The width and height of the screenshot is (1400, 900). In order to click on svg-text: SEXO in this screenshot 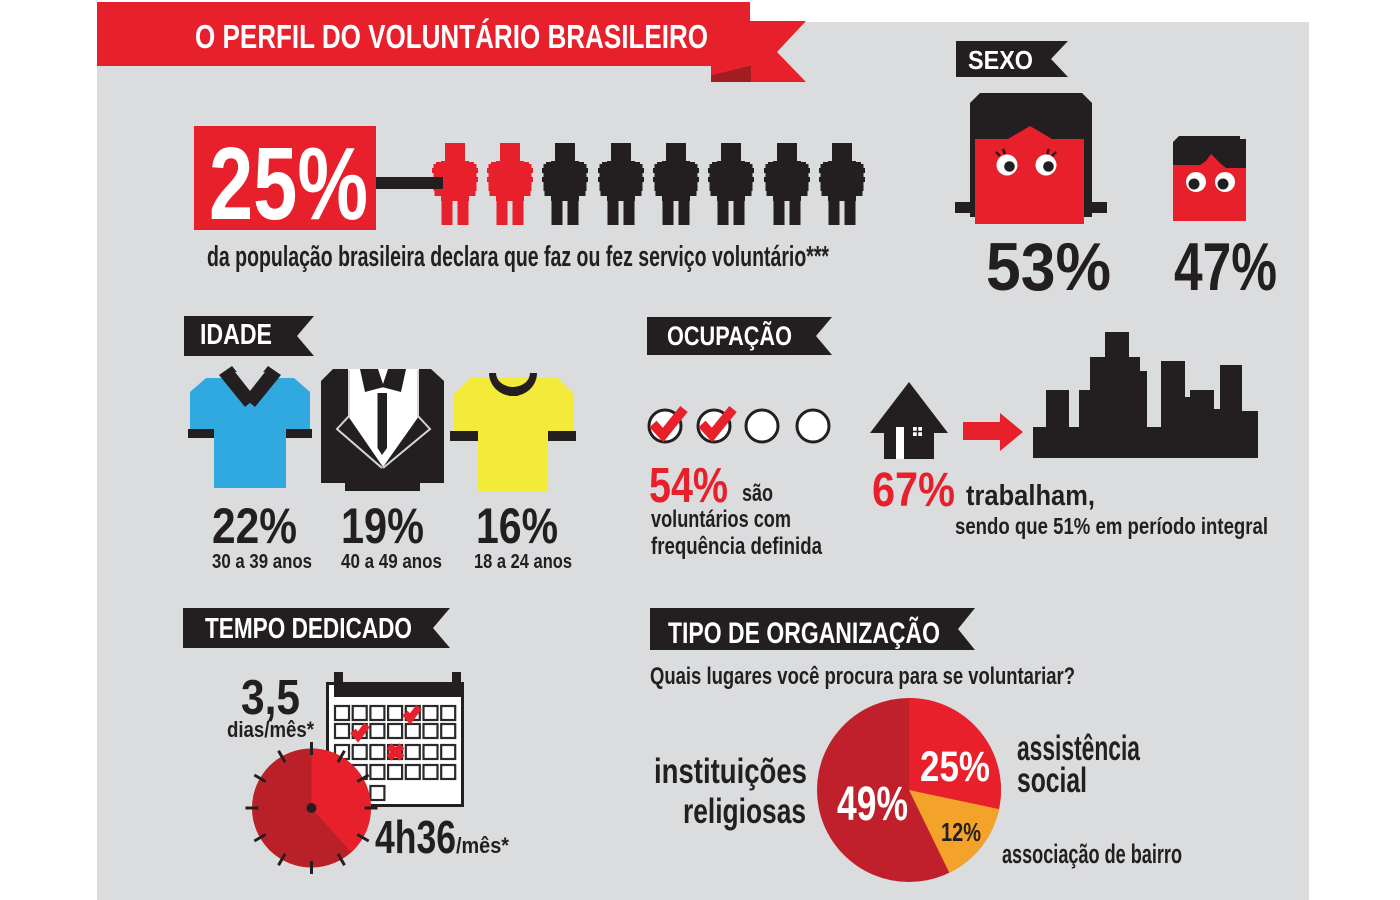, I will do `click(1000, 60)`.